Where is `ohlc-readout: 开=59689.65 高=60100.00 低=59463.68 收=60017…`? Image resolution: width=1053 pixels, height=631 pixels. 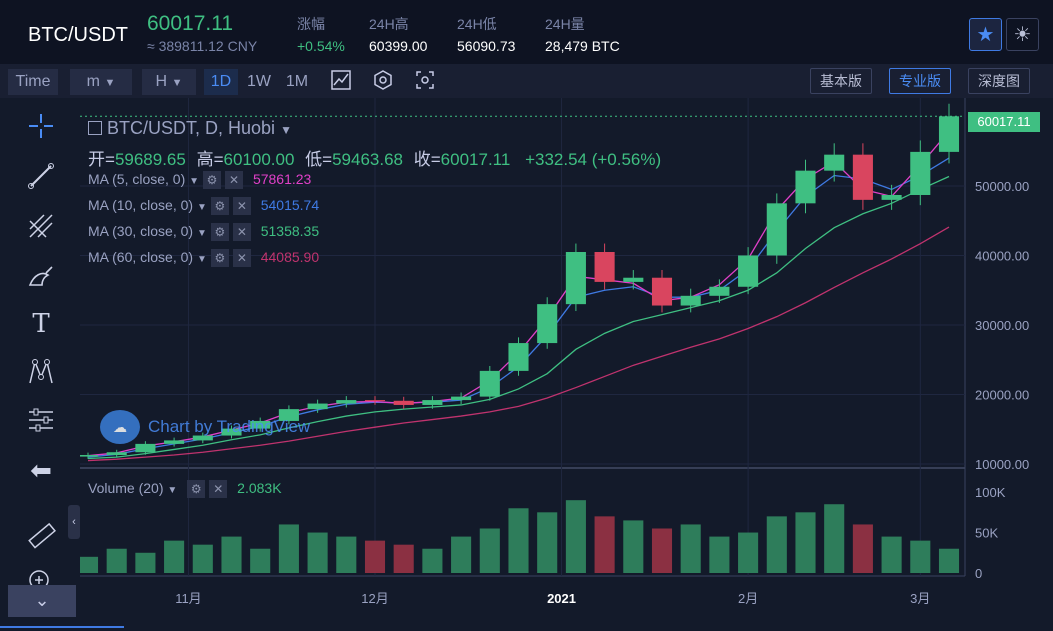 ohlc-readout: 开=59689.65 高=60100.00 低=59463.68 收=60017… is located at coordinates (374, 157).